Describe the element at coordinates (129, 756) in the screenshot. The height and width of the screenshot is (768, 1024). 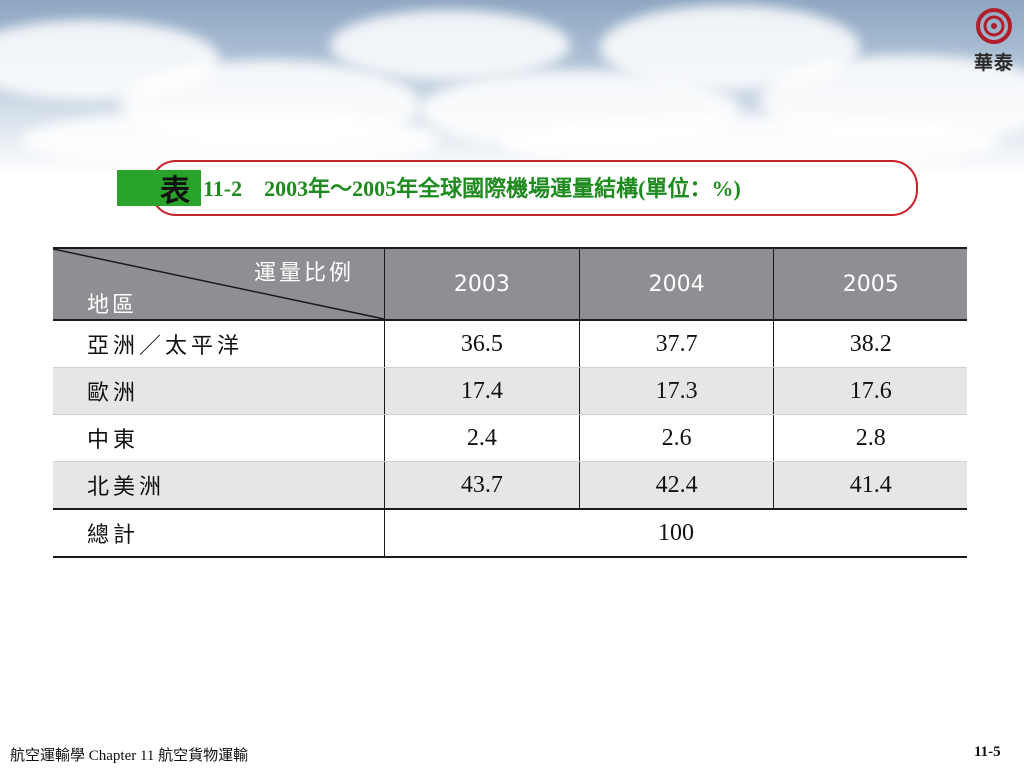
I see `footer-course-label: 航空運輸學 Chapter 11 航空貨物運輸` at that location.